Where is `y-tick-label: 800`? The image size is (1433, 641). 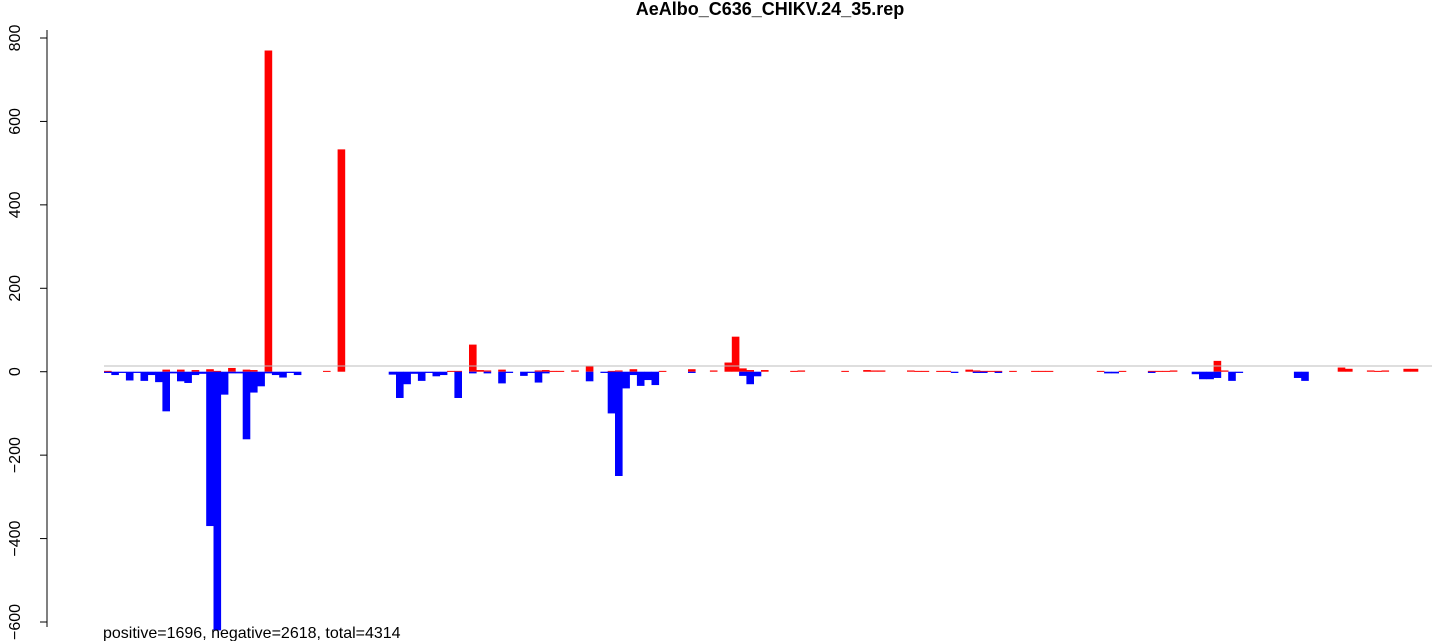
y-tick-label: 800 is located at coordinates (15, 38).